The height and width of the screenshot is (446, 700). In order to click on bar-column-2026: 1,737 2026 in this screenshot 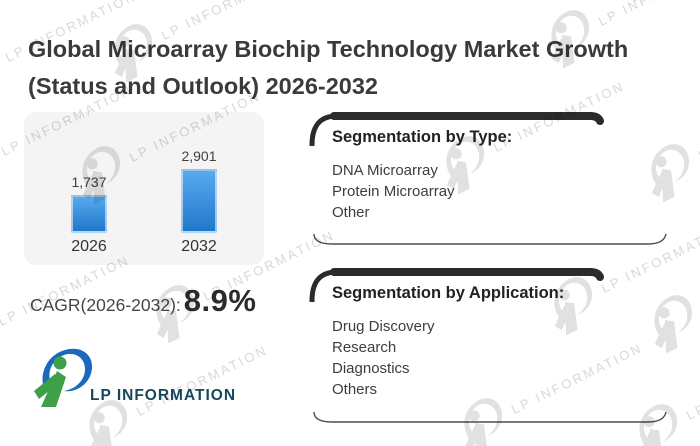, I will do `click(89, 215)`.